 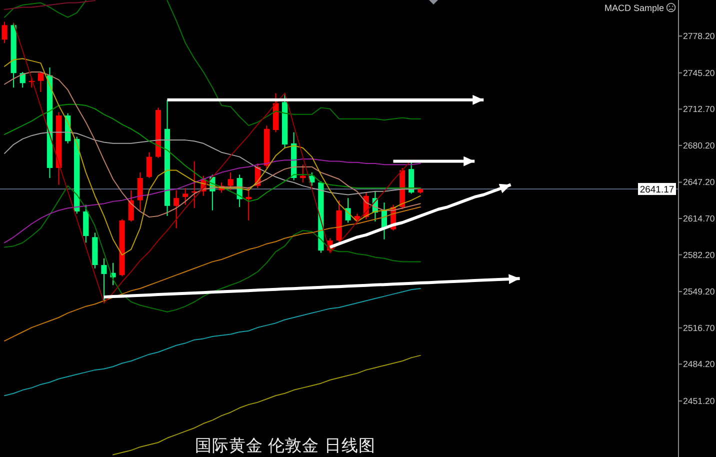 I want to click on y-tick-label: 2451.20, so click(x=699, y=401).